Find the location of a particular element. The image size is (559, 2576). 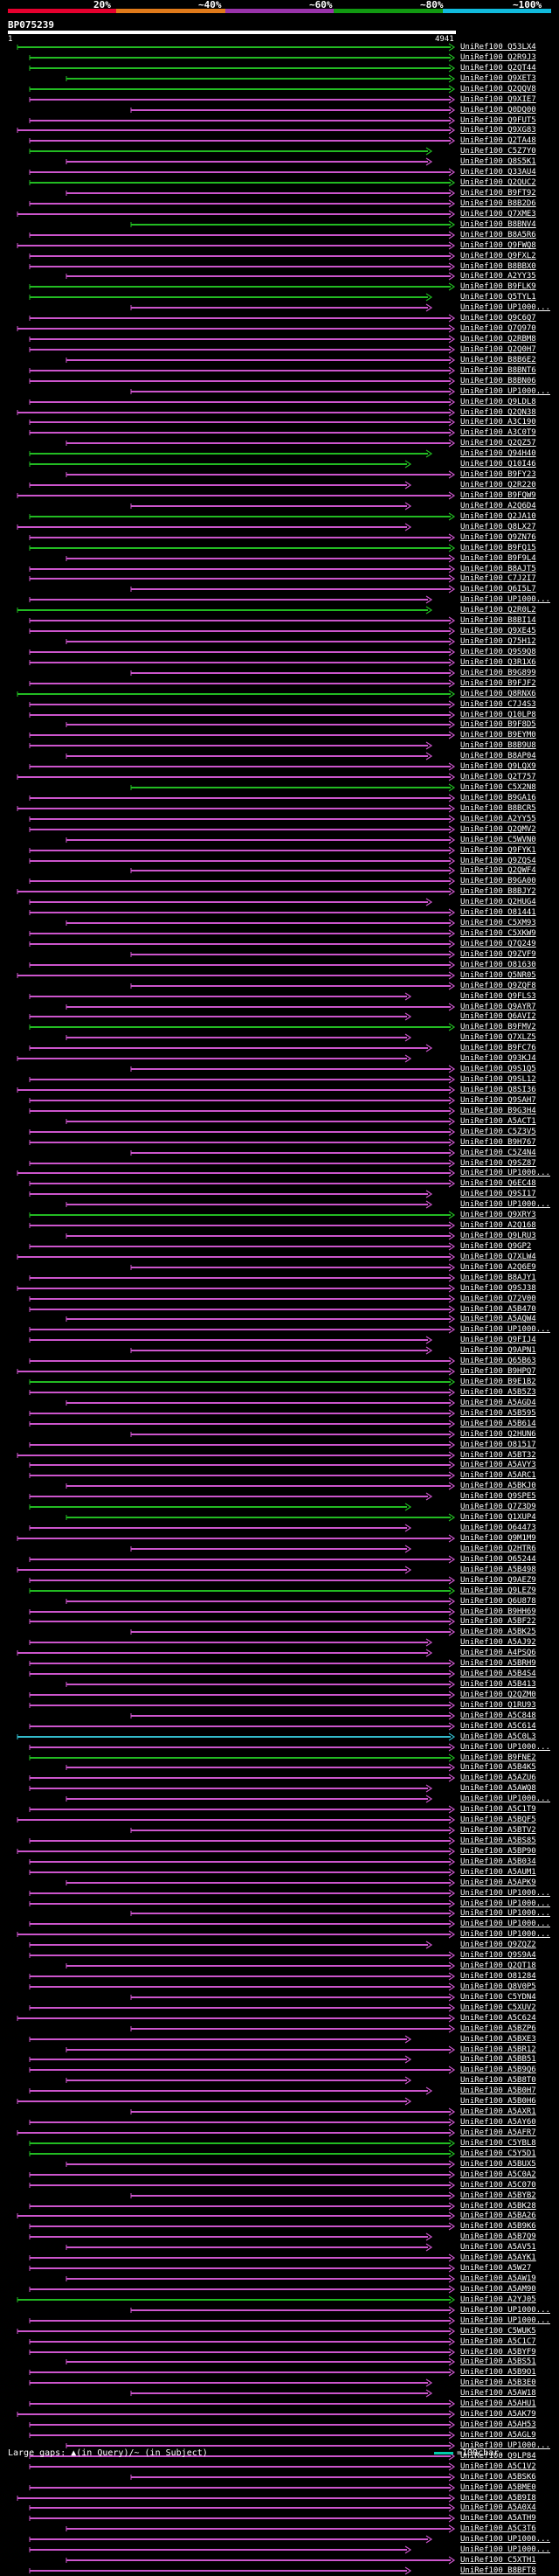

hit-link: UniRef100_A5BZP6 is located at coordinates (498, 2028).